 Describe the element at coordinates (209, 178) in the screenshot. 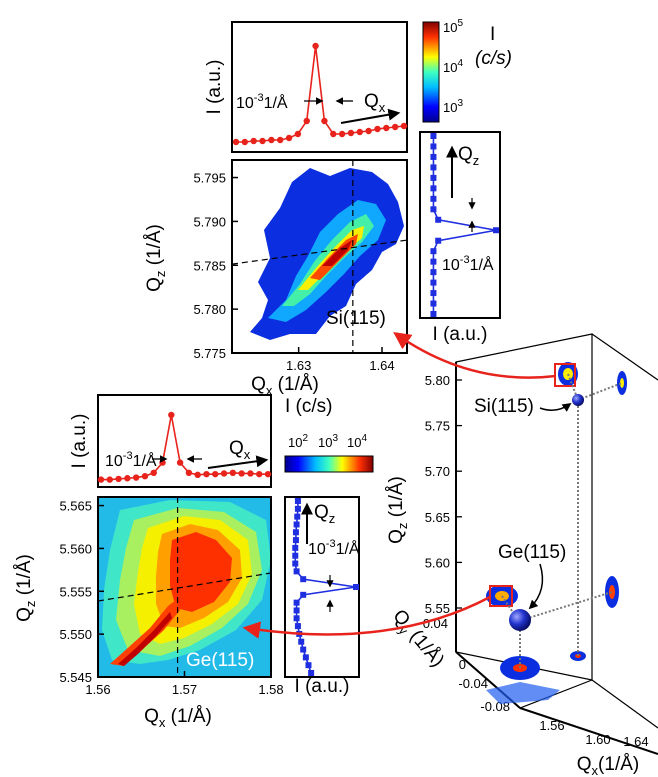

I see `si-map-ytick-label-4: 5.795` at that location.